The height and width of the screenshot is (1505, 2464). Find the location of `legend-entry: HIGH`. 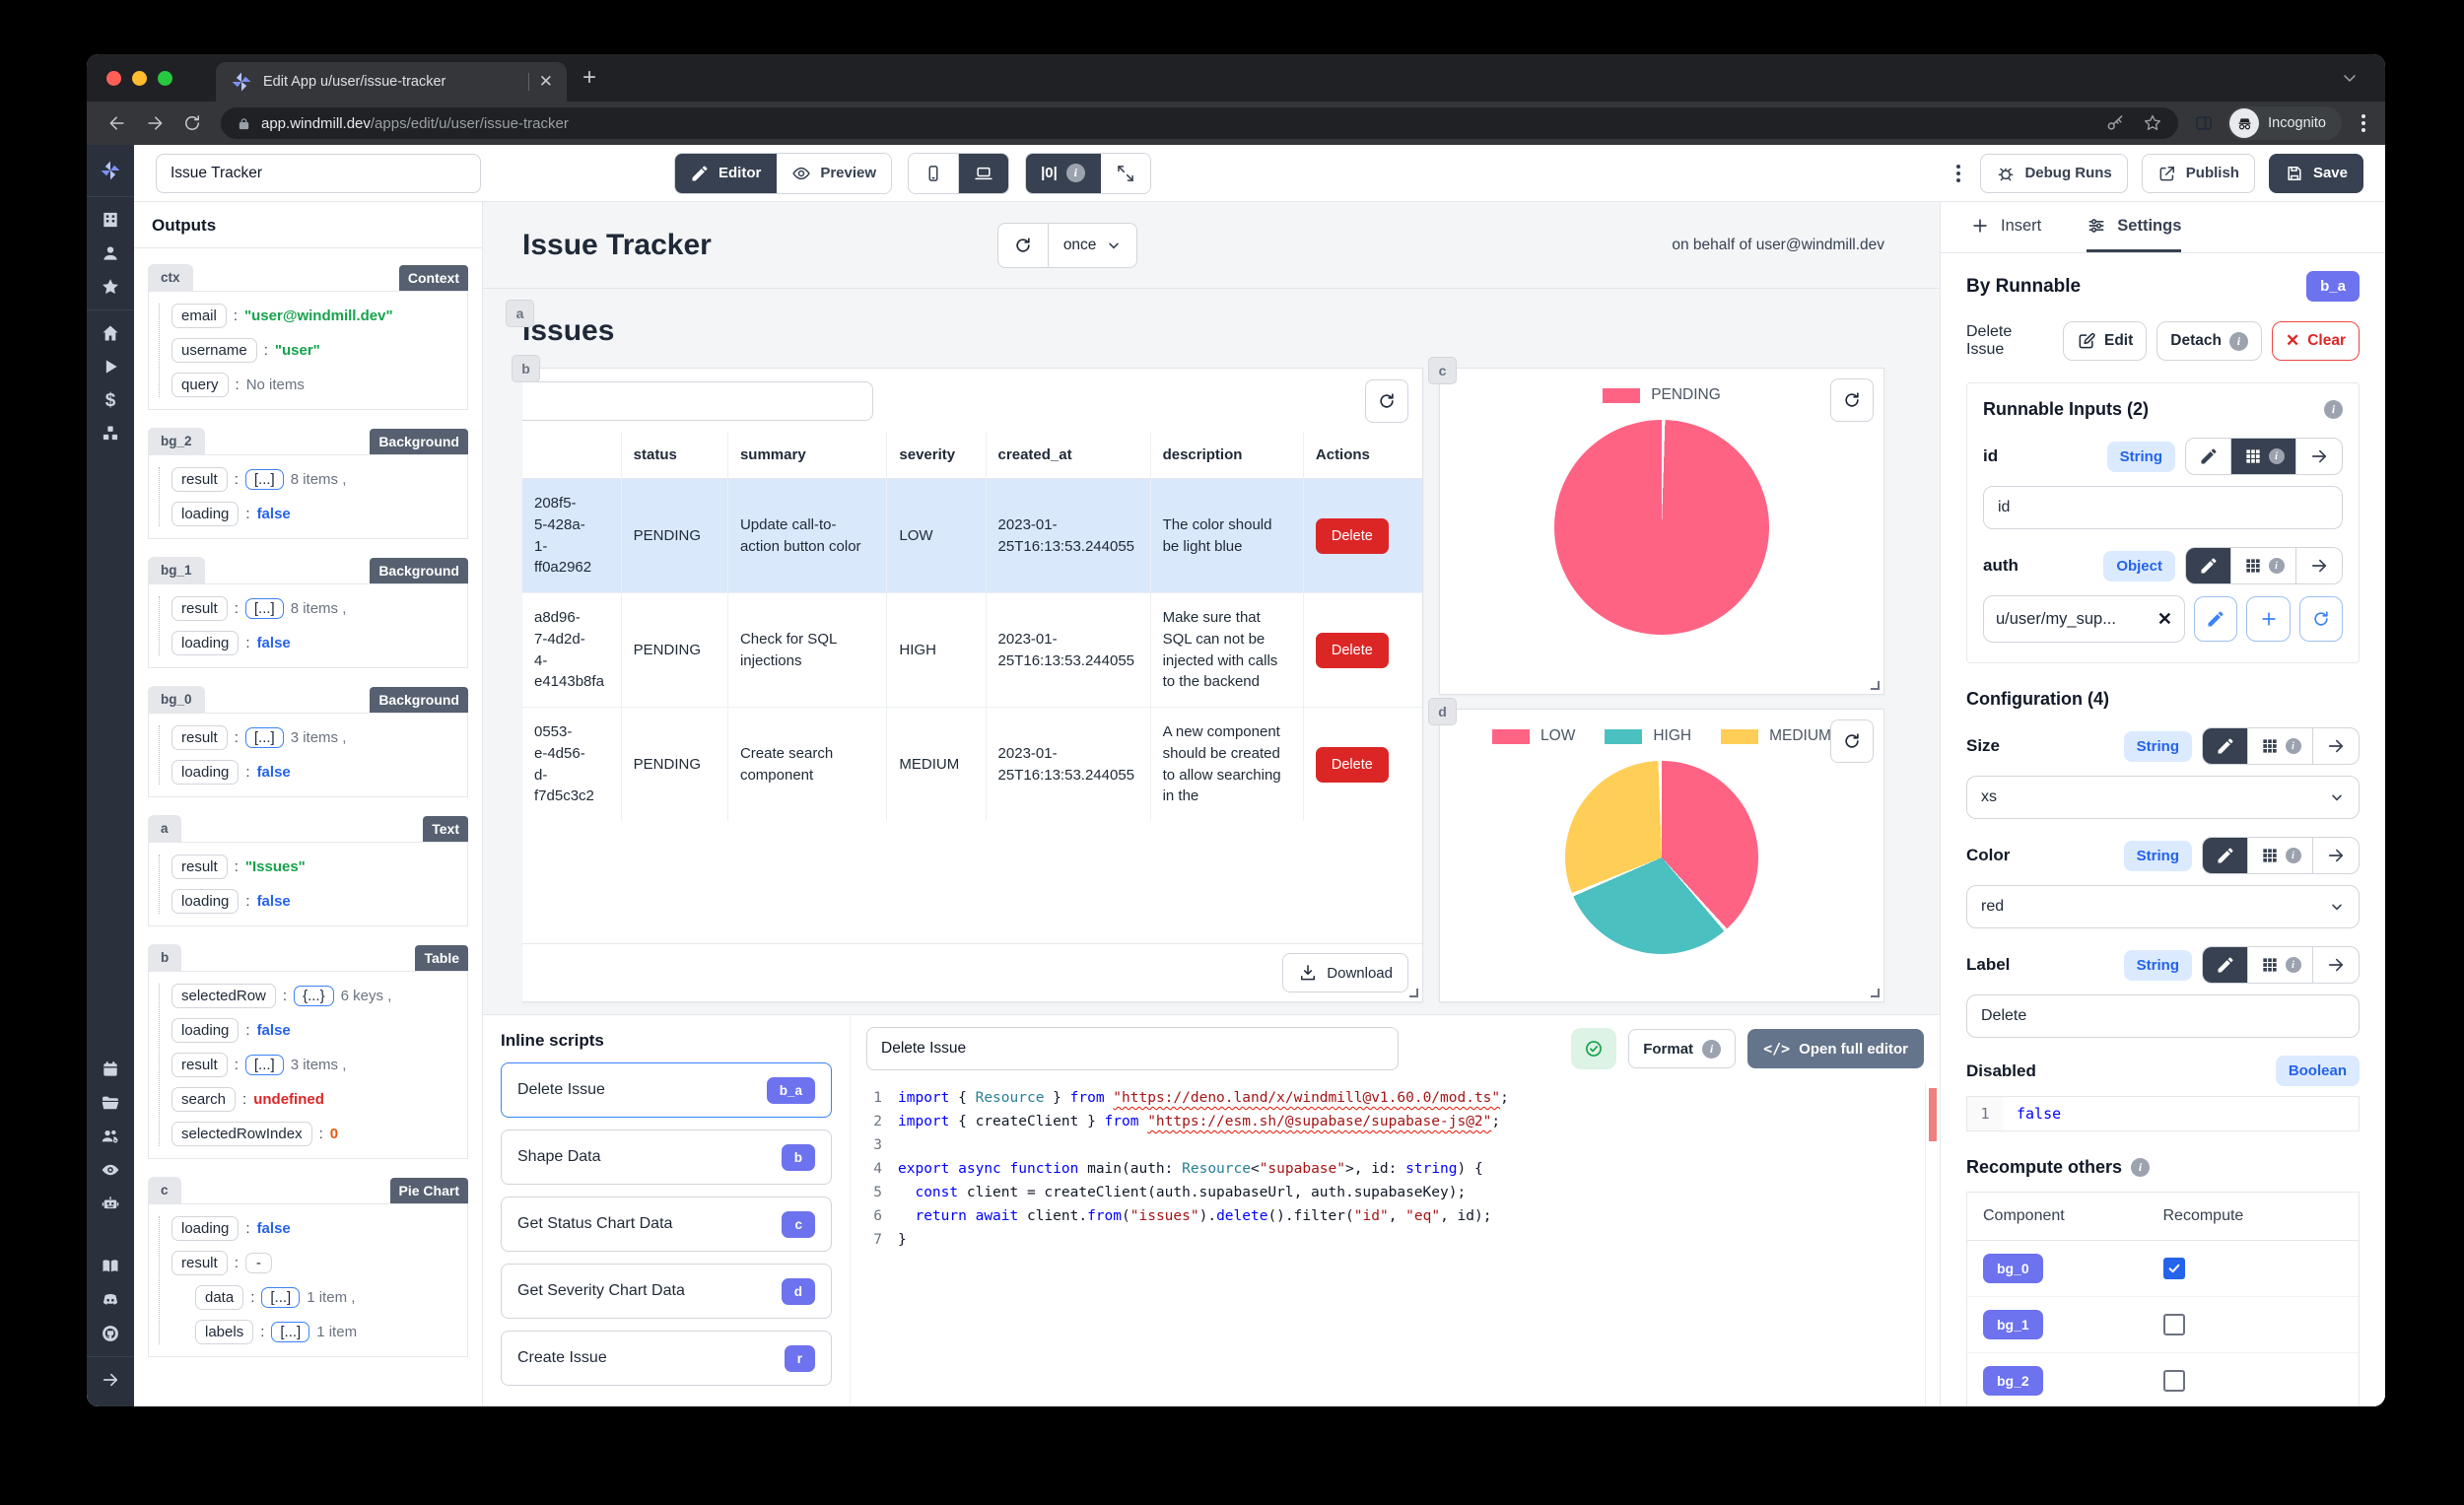

legend-entry: HIGH is located at coordinates (1648, 736).